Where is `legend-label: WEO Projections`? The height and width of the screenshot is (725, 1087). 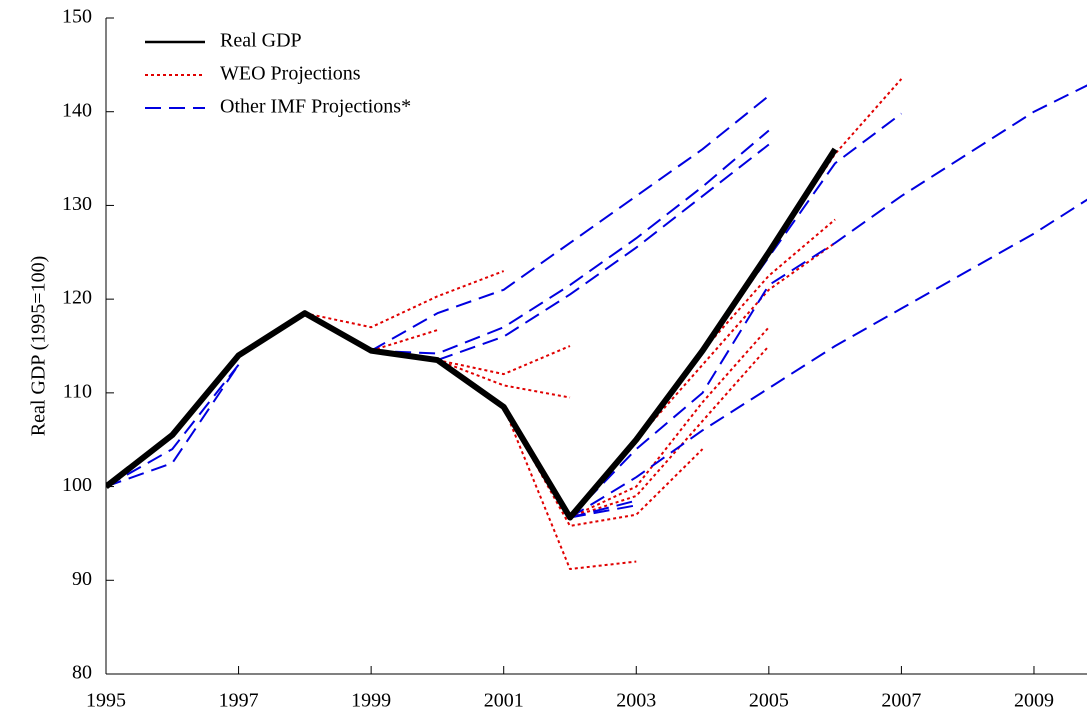
legend-label: WEO Projections is located at coordinates (290, 74).